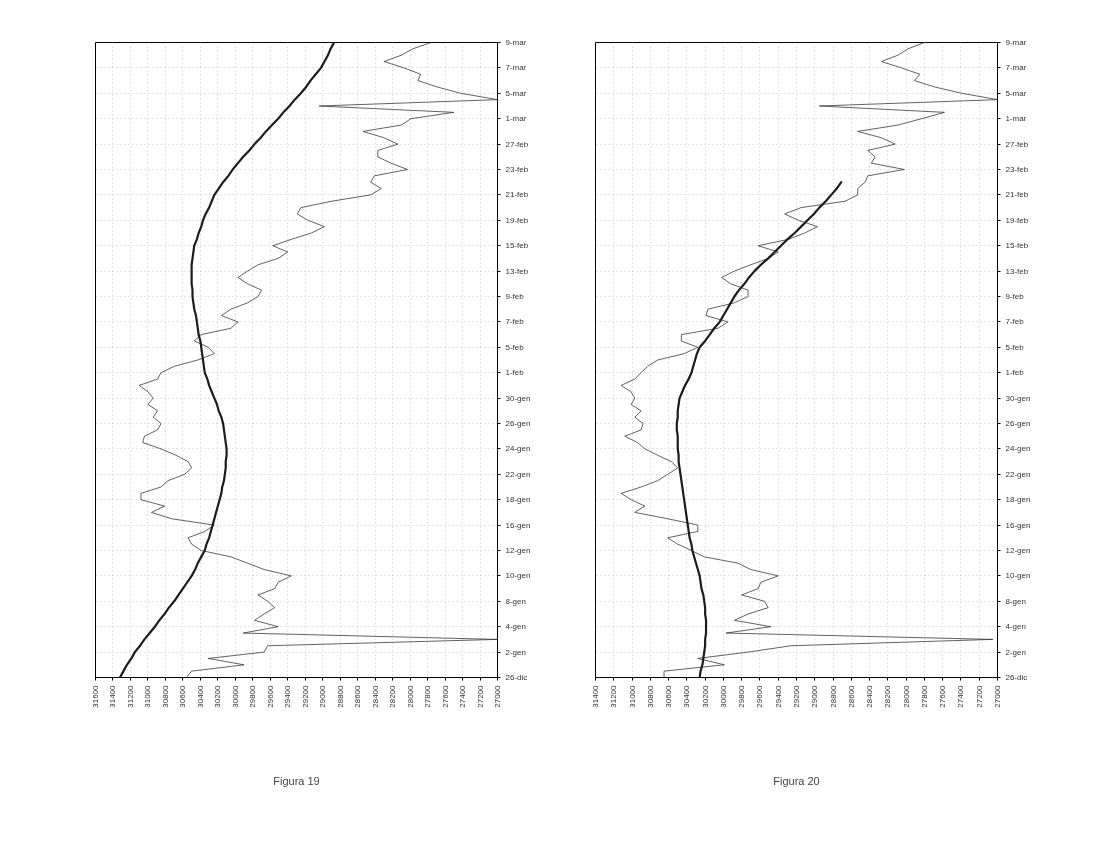 Image resolution: width=1106 pixels, height=861 pixels. I want to click on y-tick-label: 27-feb, so click(1017, 144).